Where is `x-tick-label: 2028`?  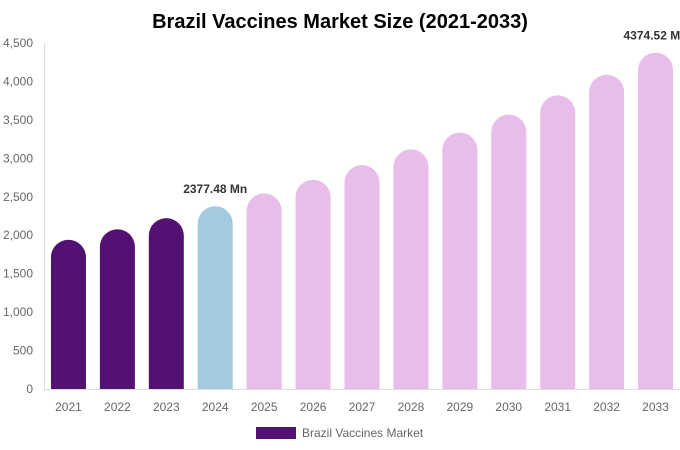
x-tick-label: 2028 is located at coordinates (411, 407).